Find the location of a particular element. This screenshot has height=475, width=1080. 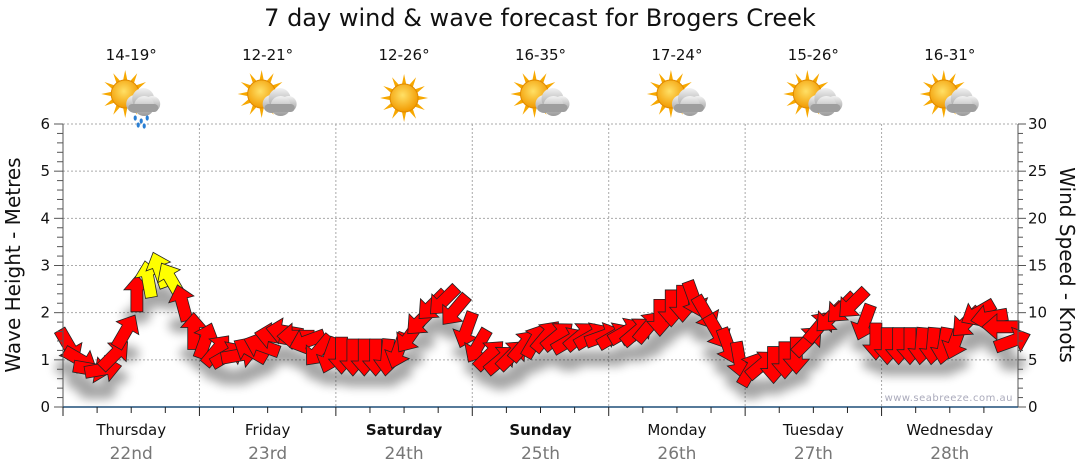

temperature-range: 15-26° is located at coordinates (813, 55).